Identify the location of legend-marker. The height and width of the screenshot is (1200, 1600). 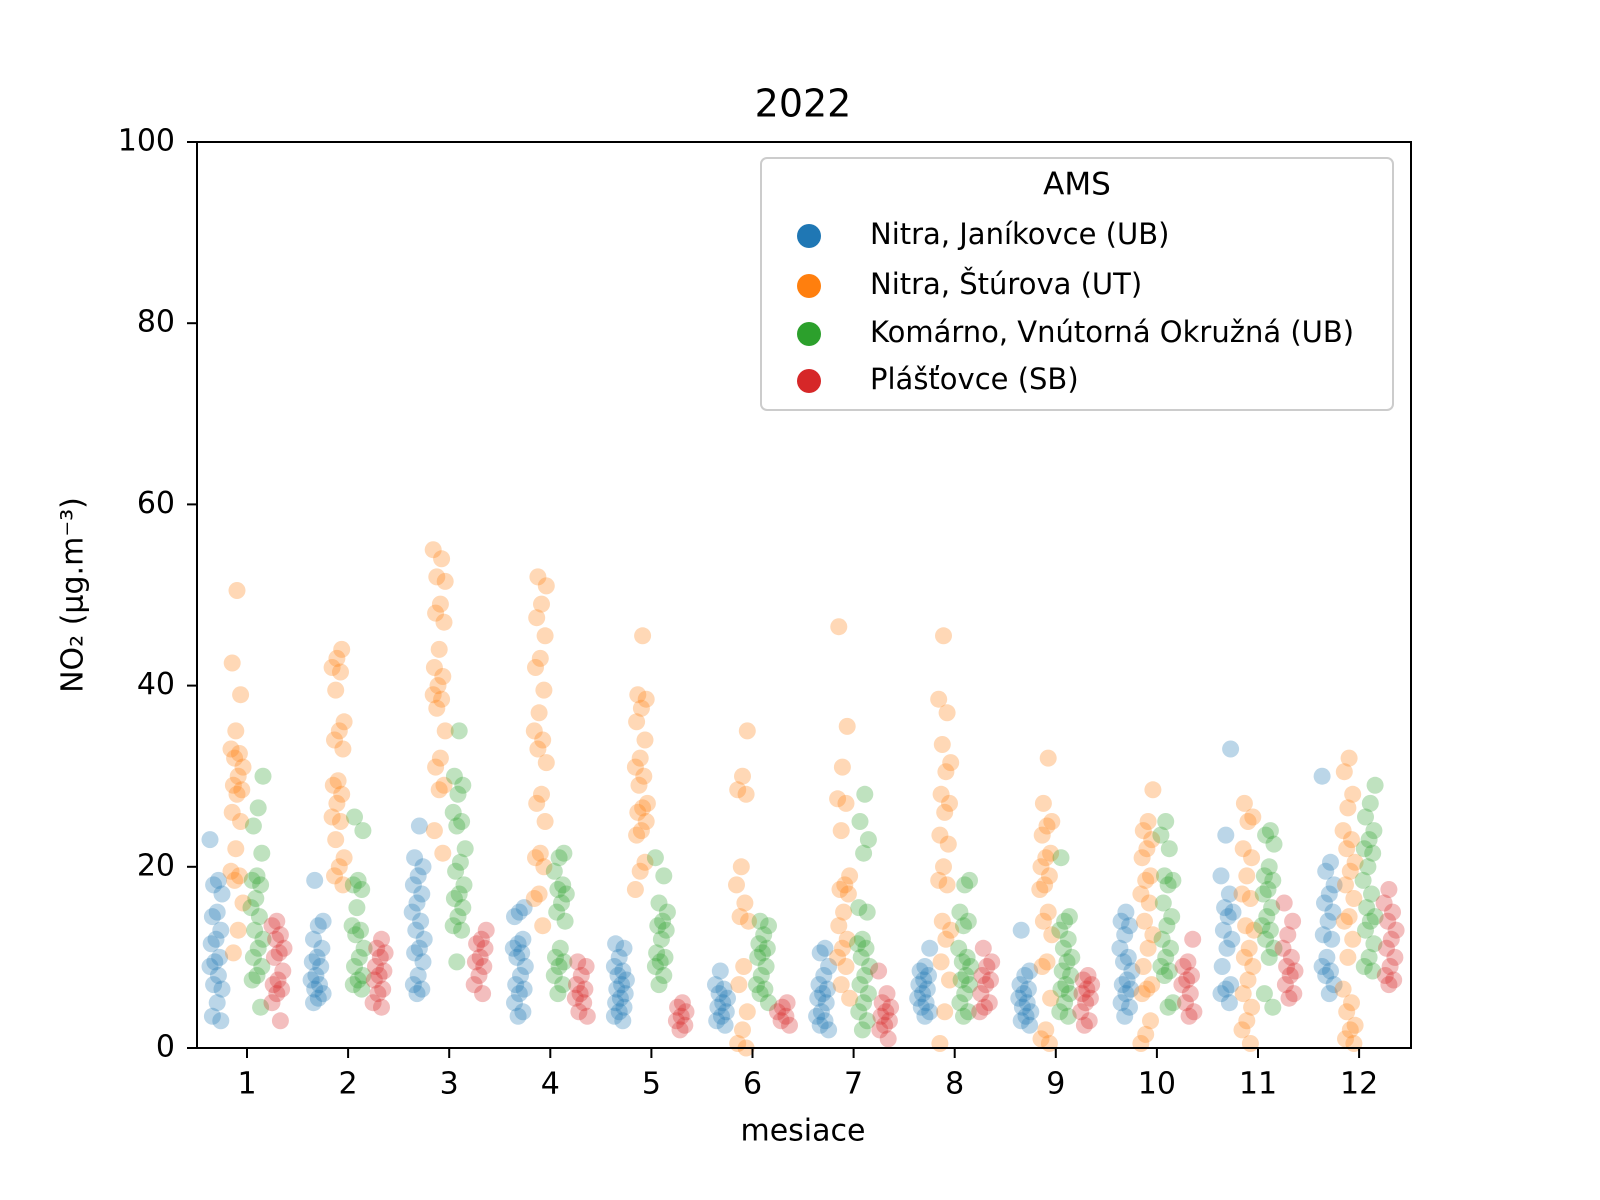
(809, 334).